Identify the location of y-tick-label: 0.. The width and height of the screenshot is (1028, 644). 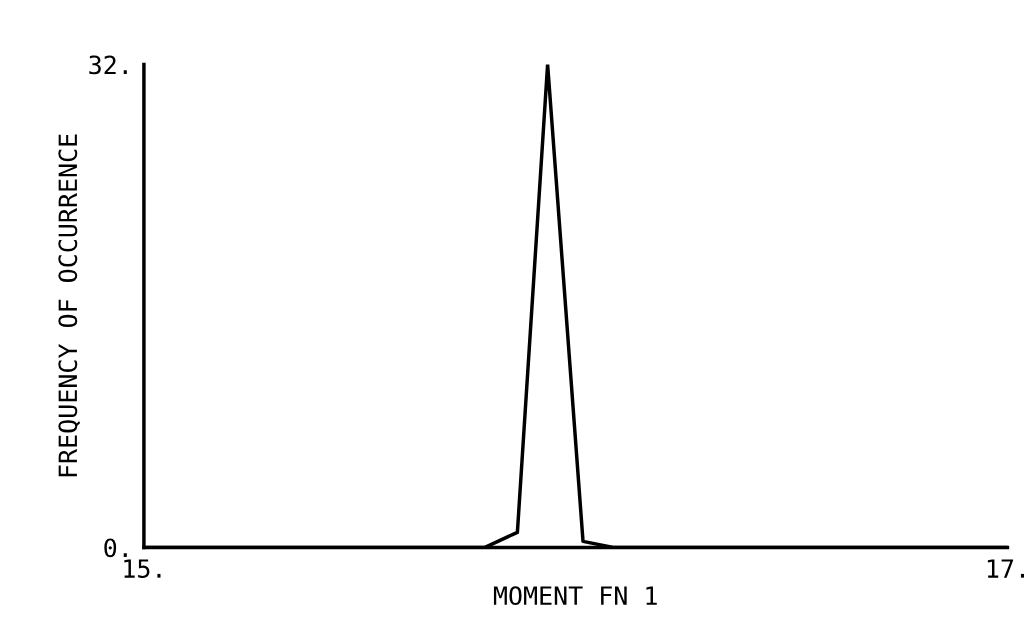
(115, 548).